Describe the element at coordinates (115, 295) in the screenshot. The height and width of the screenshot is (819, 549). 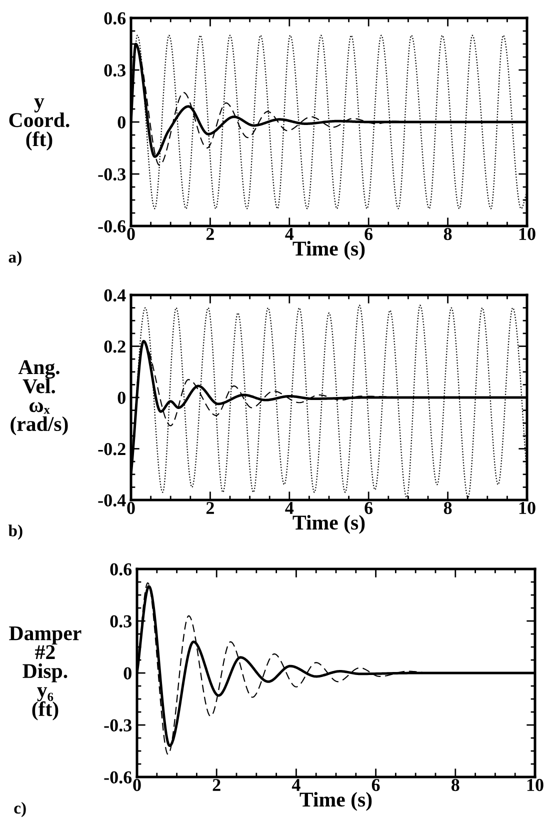
I see `y-tick-label: 0.4` at that location.